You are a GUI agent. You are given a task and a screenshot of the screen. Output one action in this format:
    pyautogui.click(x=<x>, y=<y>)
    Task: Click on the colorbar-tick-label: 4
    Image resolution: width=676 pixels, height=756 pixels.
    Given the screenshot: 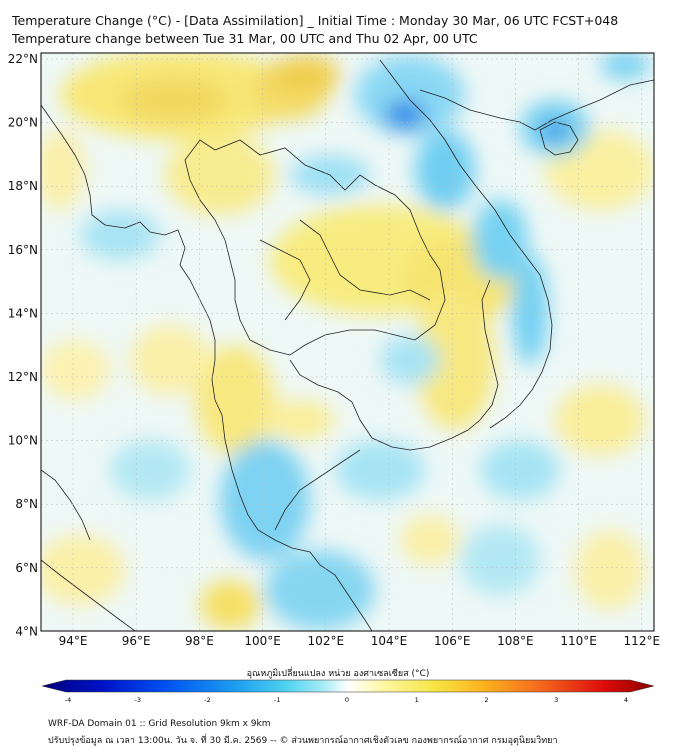 What is the action you would take?
    pyautogui.click(x=626, y=700)
    